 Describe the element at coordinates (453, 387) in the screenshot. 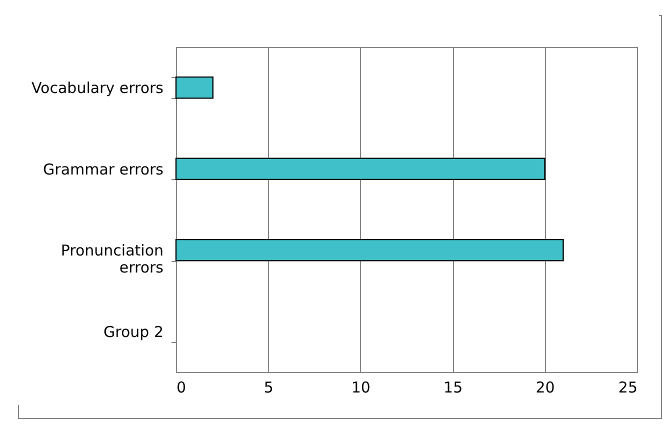

I see `x-tick-label: 15` at that location.